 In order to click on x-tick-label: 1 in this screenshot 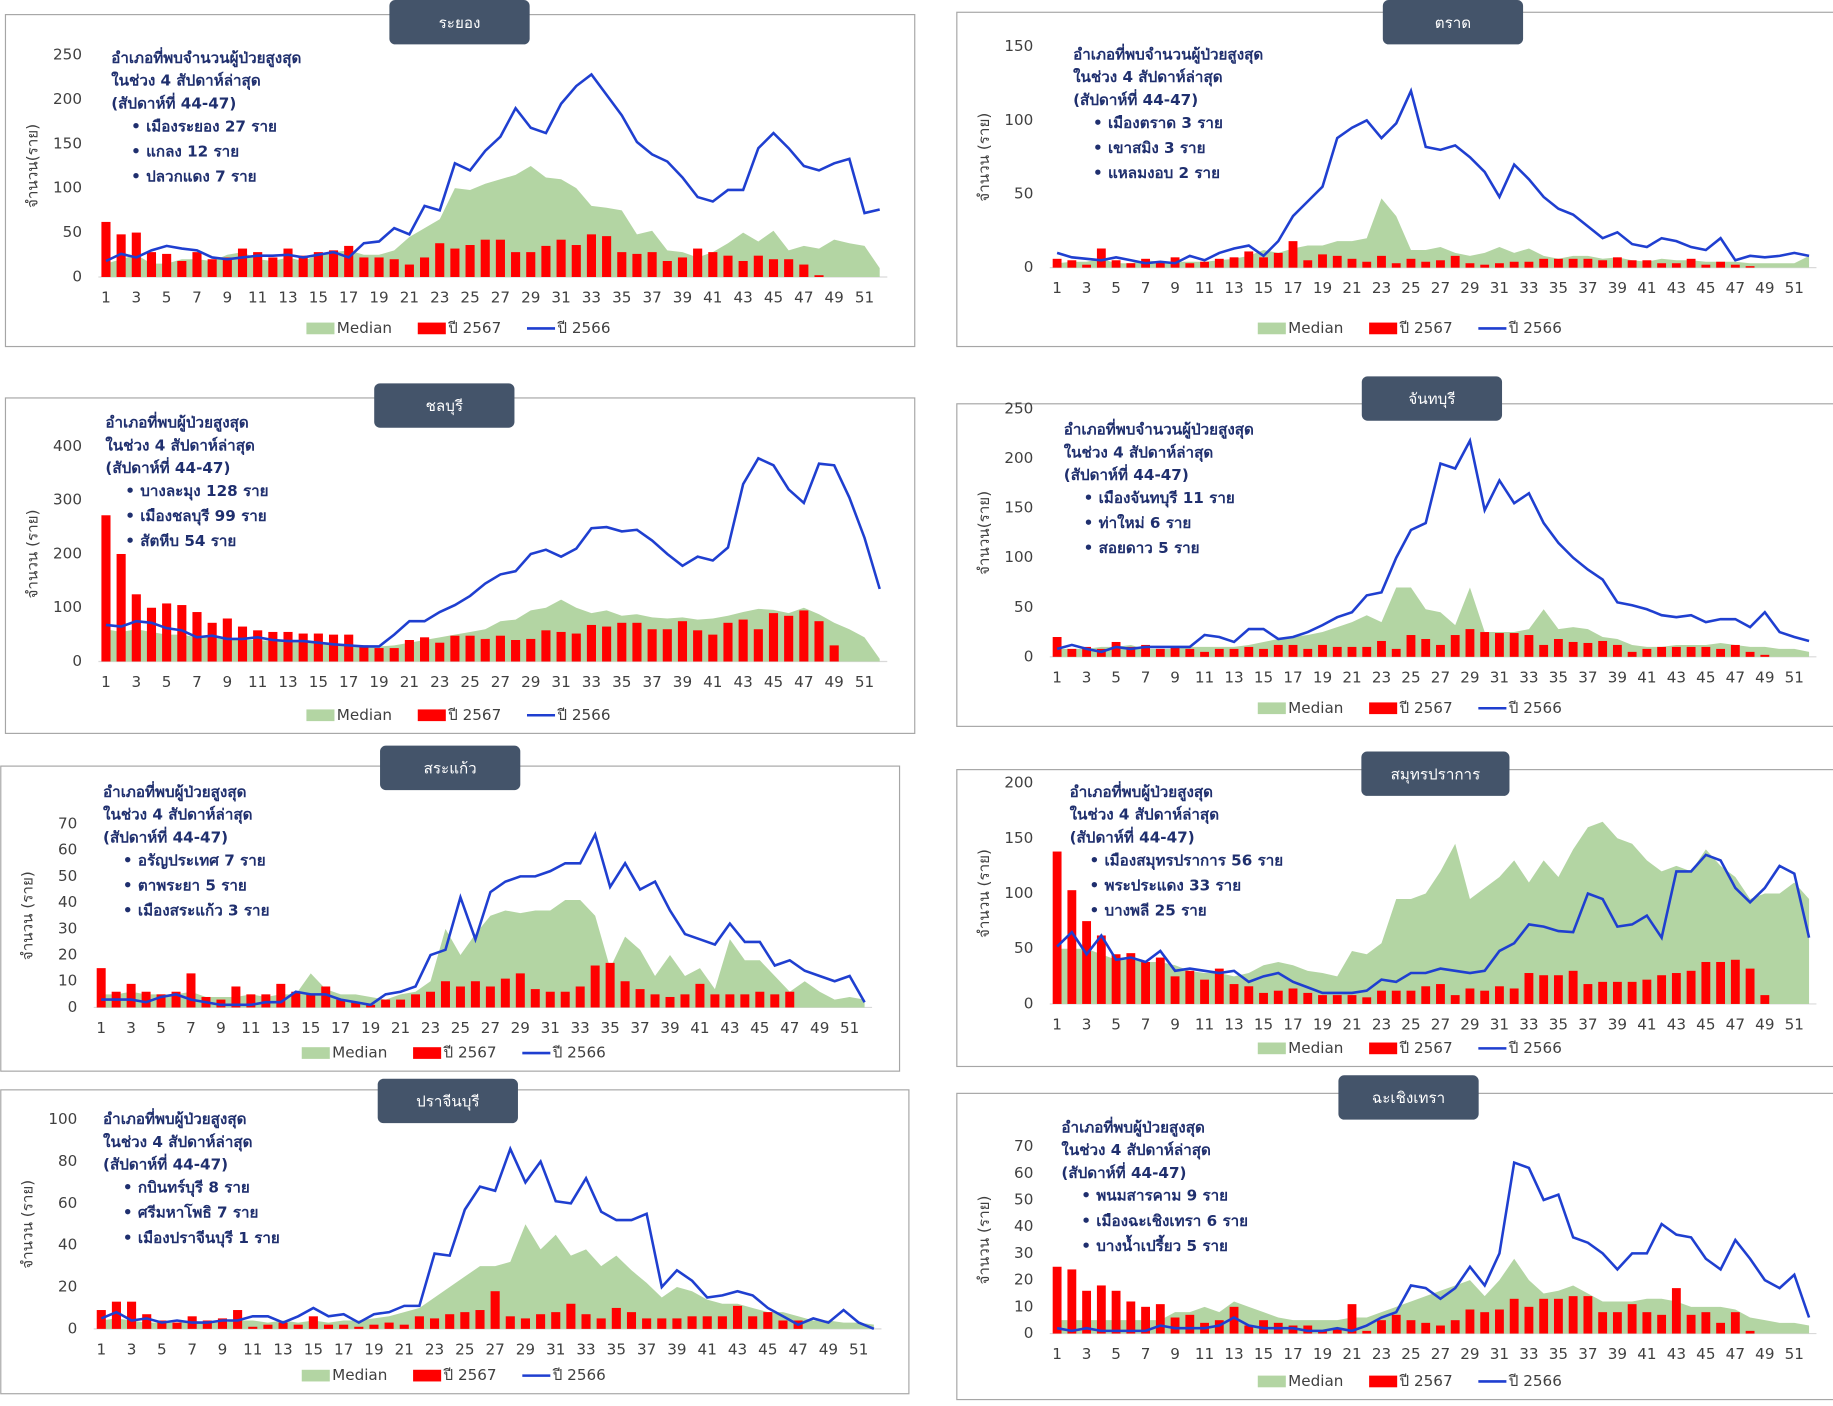, I will do `click(106, 298)`.